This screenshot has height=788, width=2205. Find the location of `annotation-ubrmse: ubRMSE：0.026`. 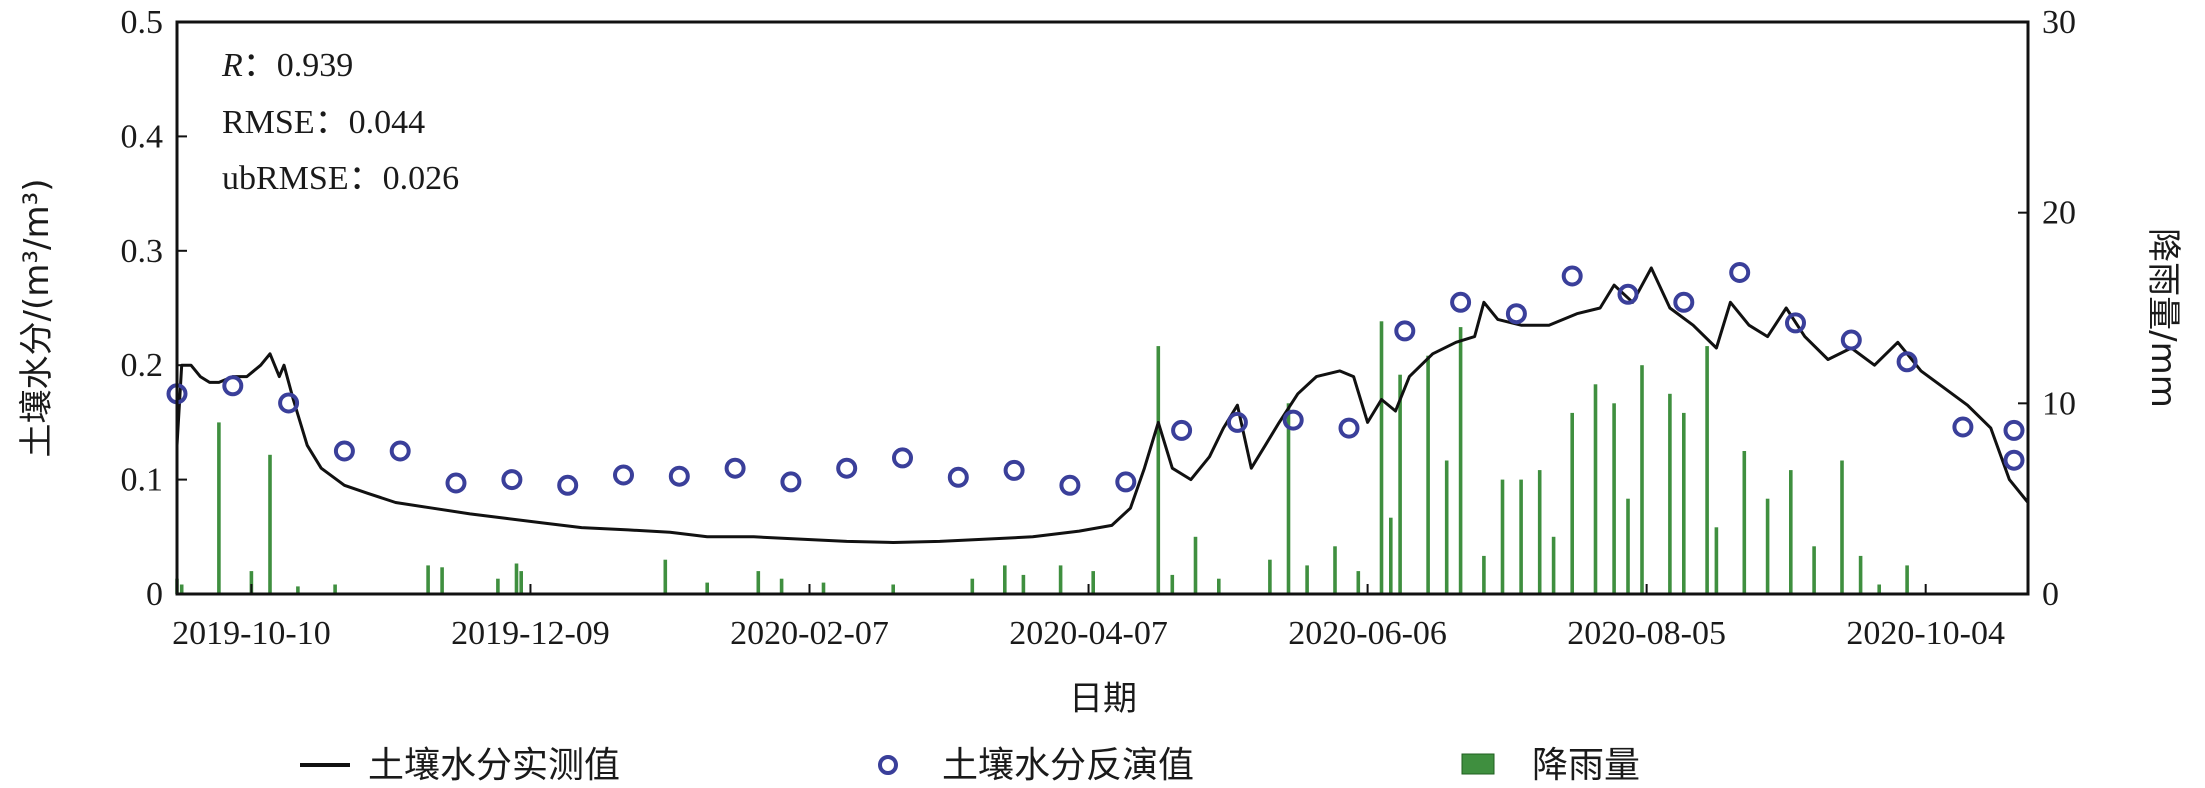

annotation-ubrmse: ubRMSE：0.026 is located at coordinates (340, 178).